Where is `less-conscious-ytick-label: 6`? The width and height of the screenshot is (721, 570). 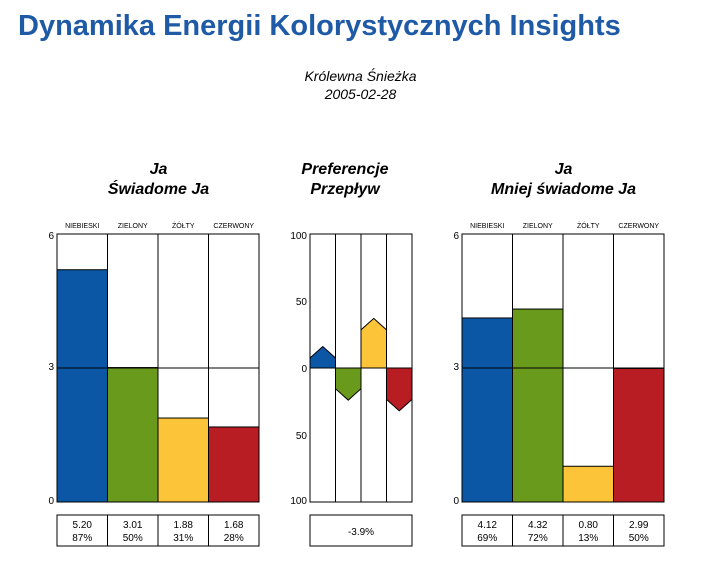 less-conscious-ytick-label: 6 is located at coordinates (456, 236).